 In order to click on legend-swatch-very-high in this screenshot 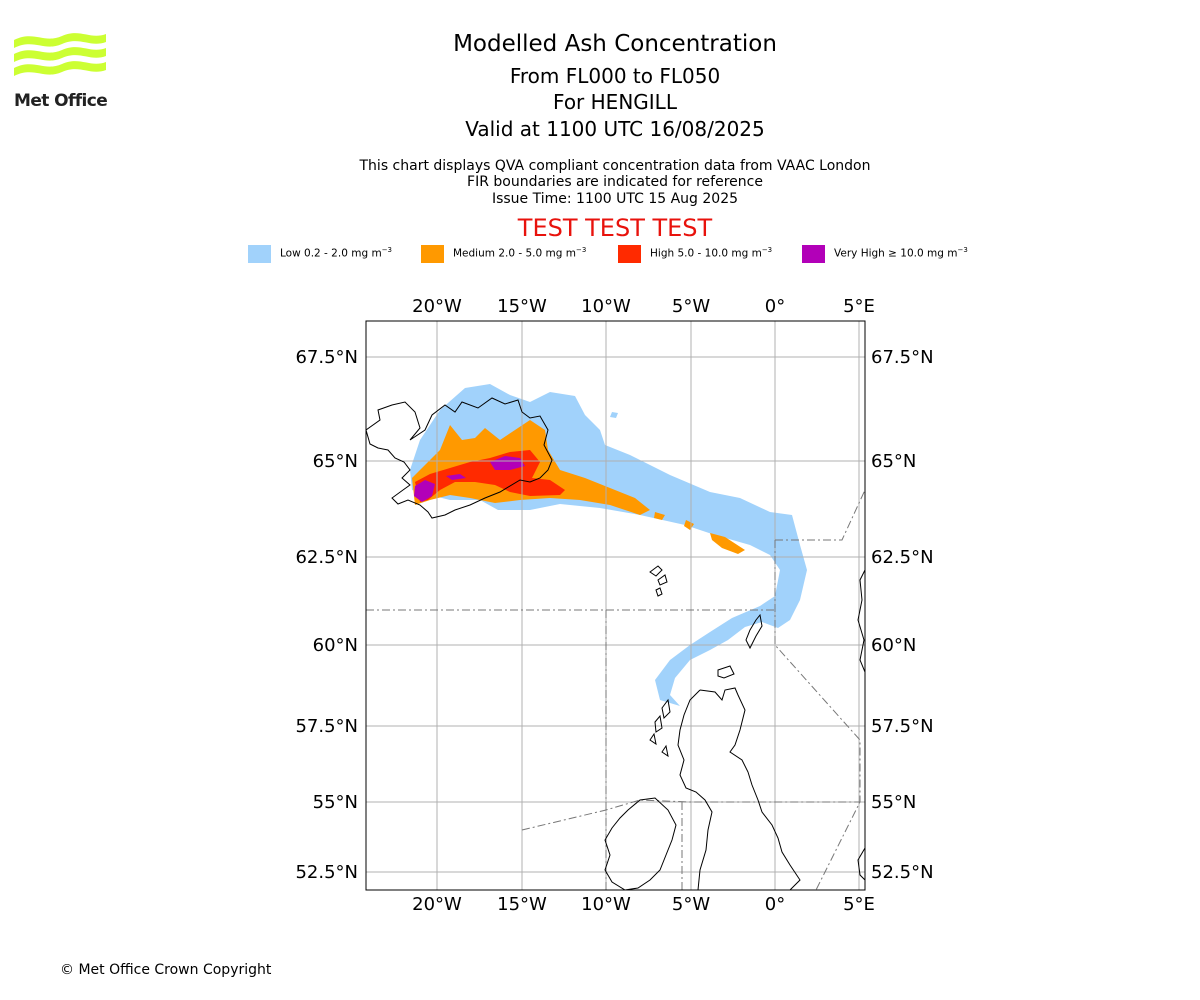, I will do `click(813, 254)`.